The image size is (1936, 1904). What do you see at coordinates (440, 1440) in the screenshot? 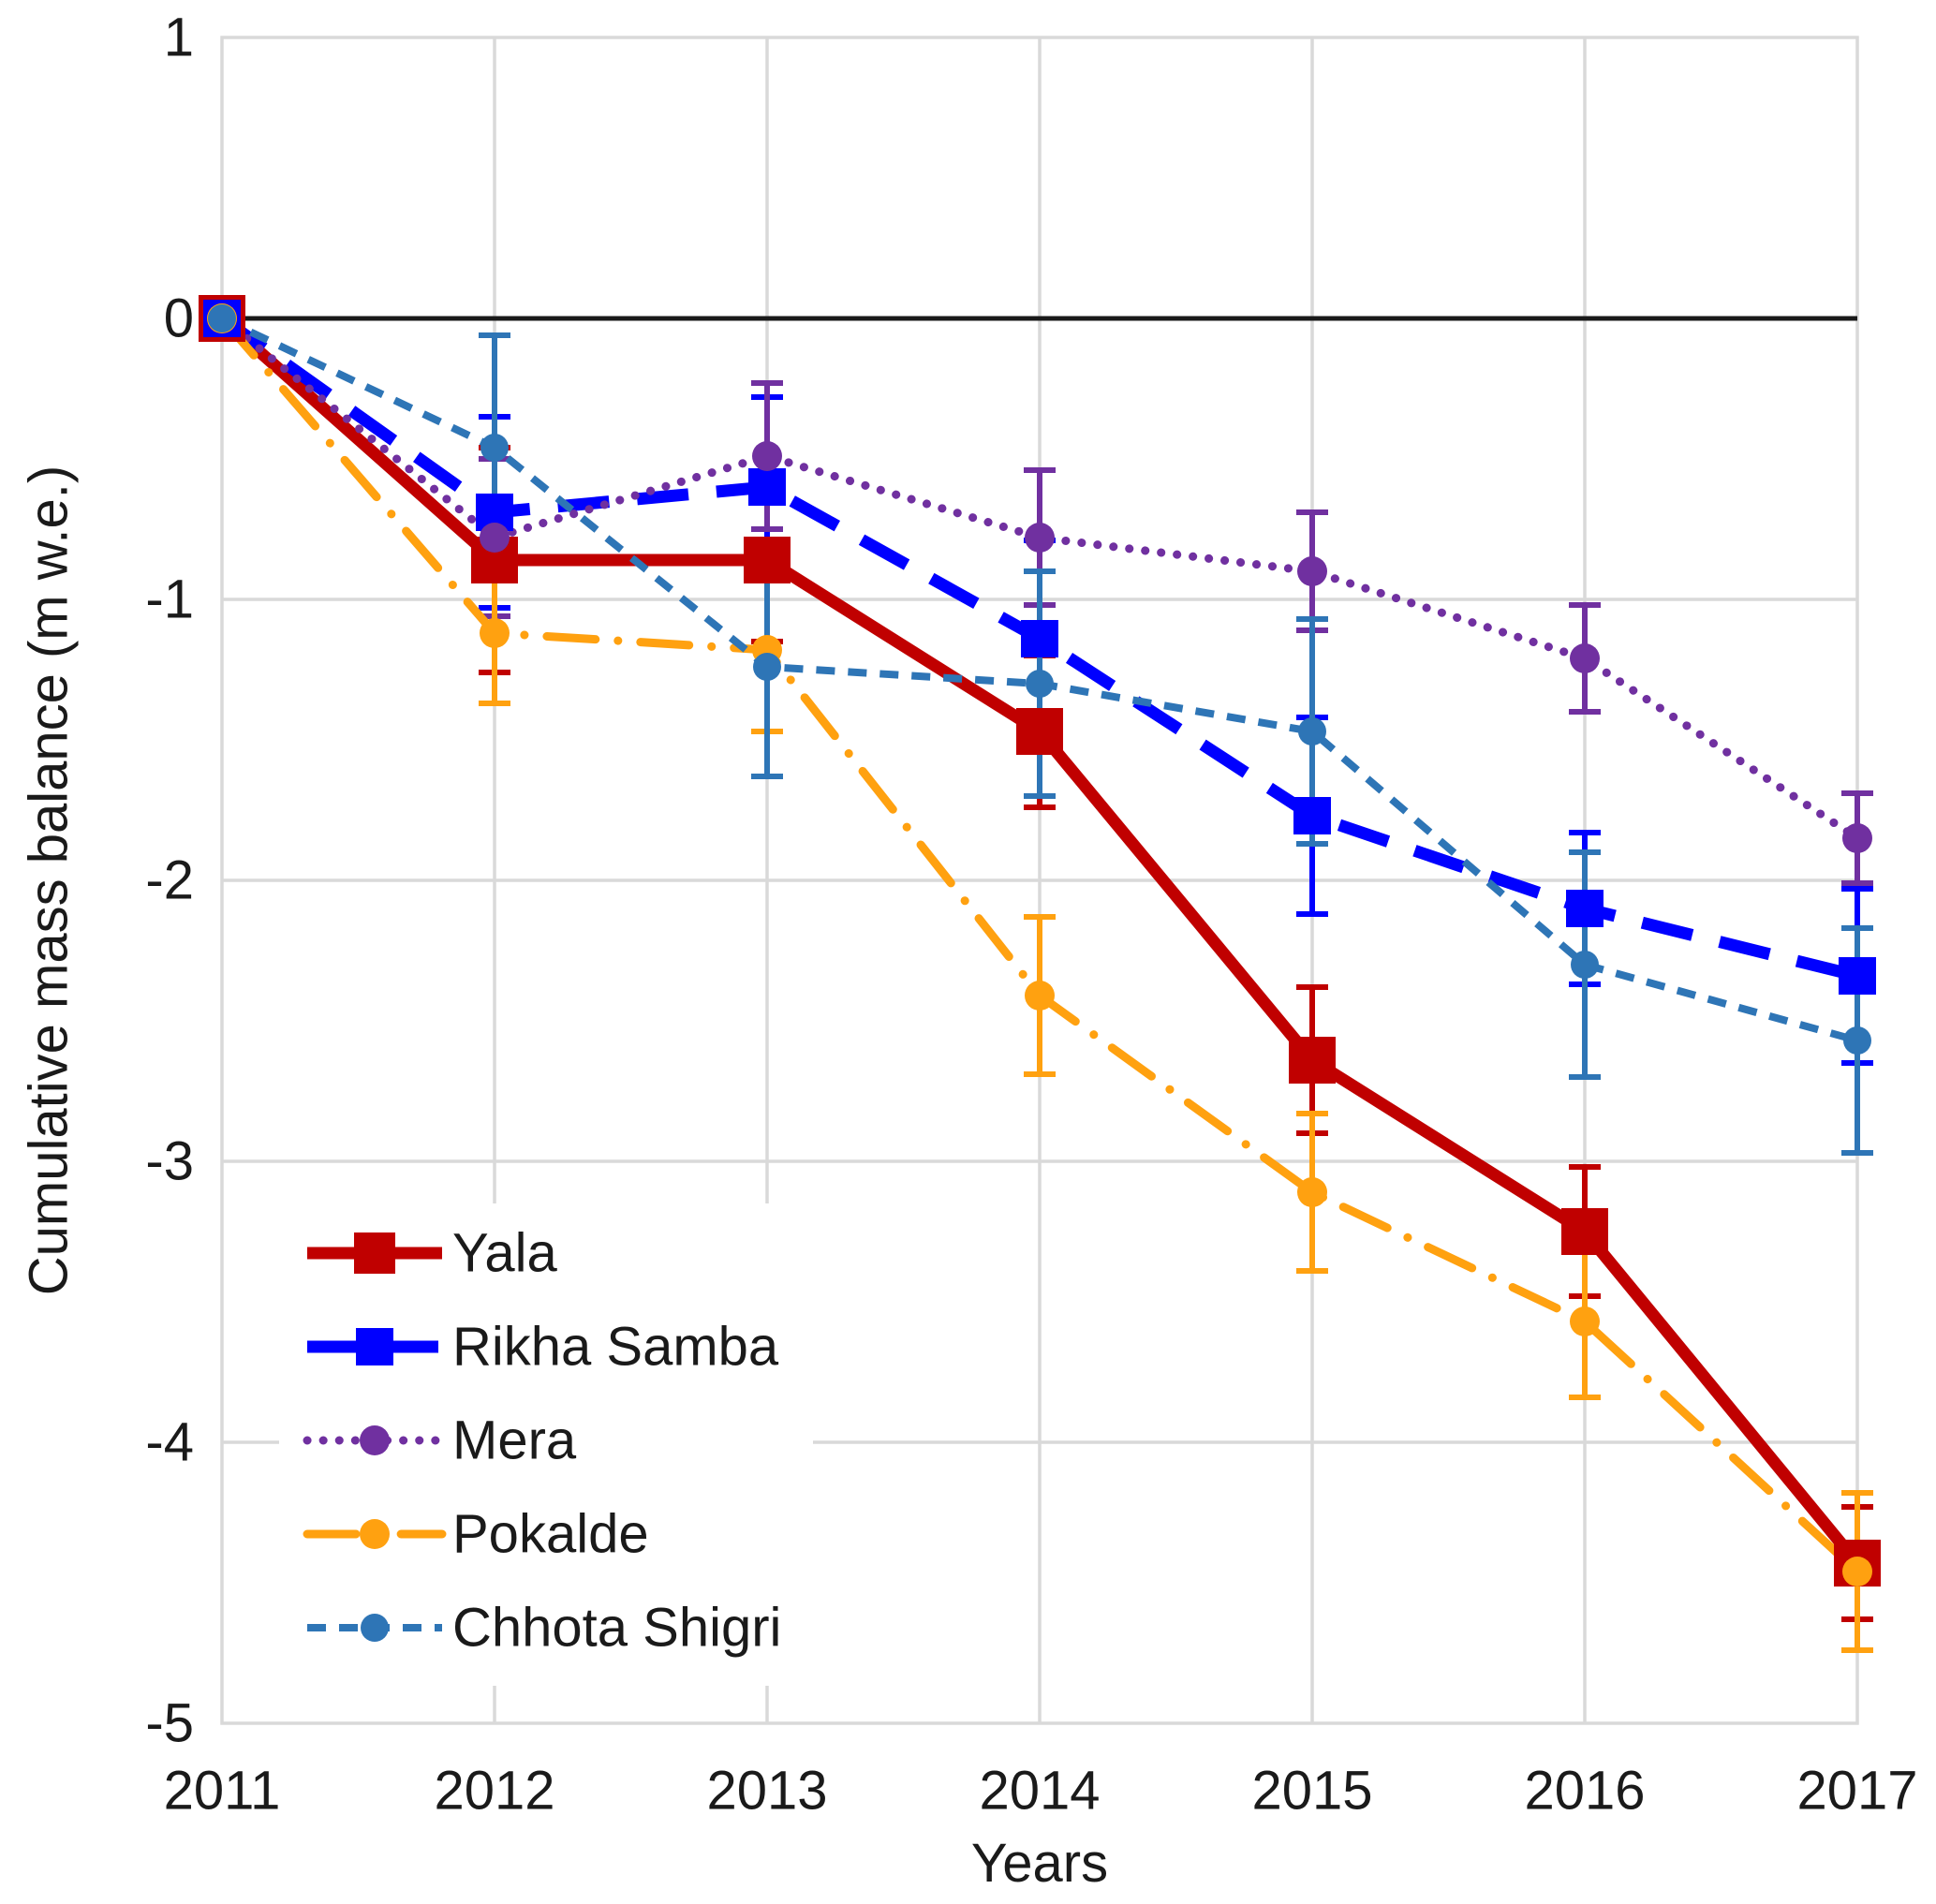
I see `legend-item-mera: Mera` at bounding box center [440, 1440].